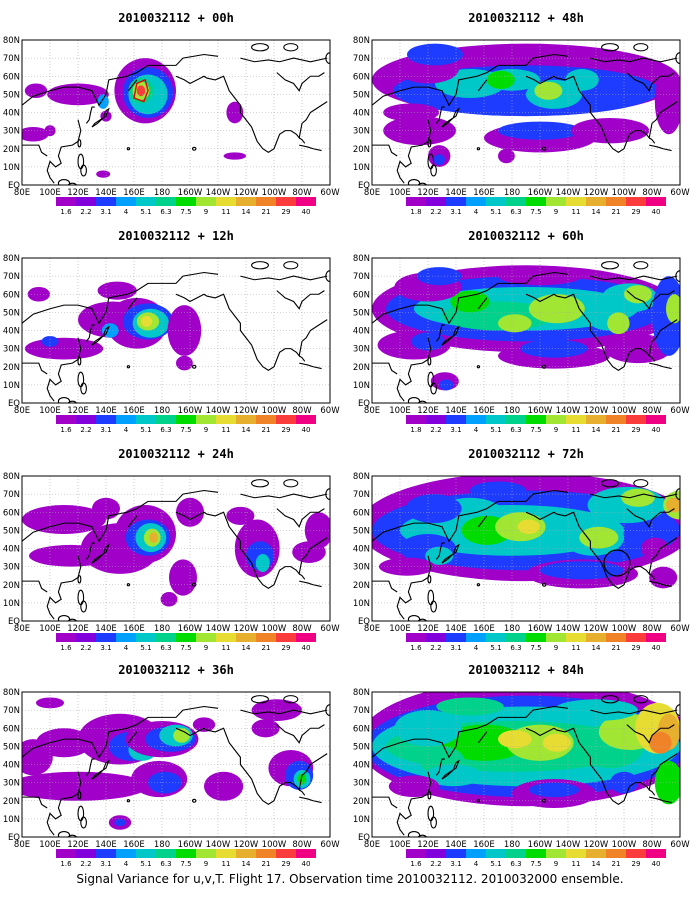 This screenshot has width=700, height=900. I want to click on y-tick-label: 60N, so click(11, 729).